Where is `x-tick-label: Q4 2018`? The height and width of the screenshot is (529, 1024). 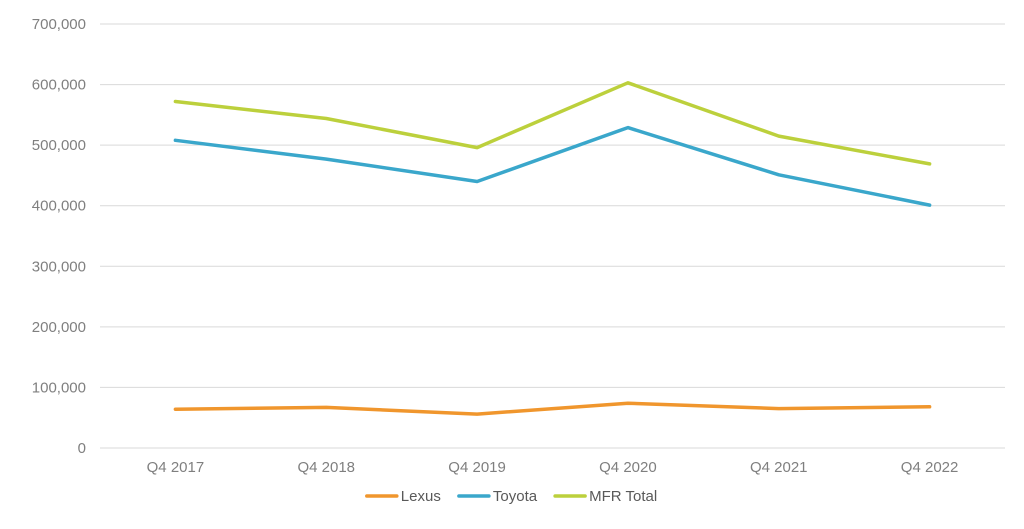 x-tick-label: Q4 2018 is located at coordinates (326, 467).